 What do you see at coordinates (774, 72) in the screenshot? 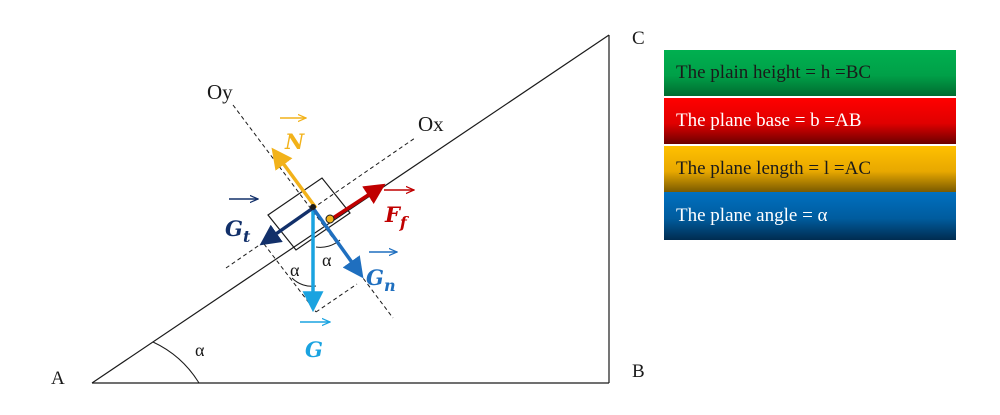
I see `legend-height-text: The plain height = h =BC` at bounding box center [774, 72].